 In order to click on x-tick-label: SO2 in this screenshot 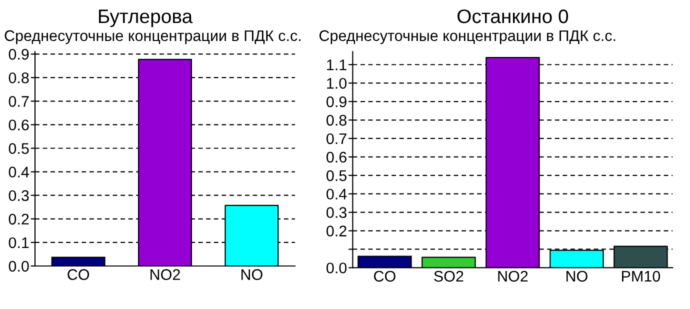, I will do `click(449, 276)`.